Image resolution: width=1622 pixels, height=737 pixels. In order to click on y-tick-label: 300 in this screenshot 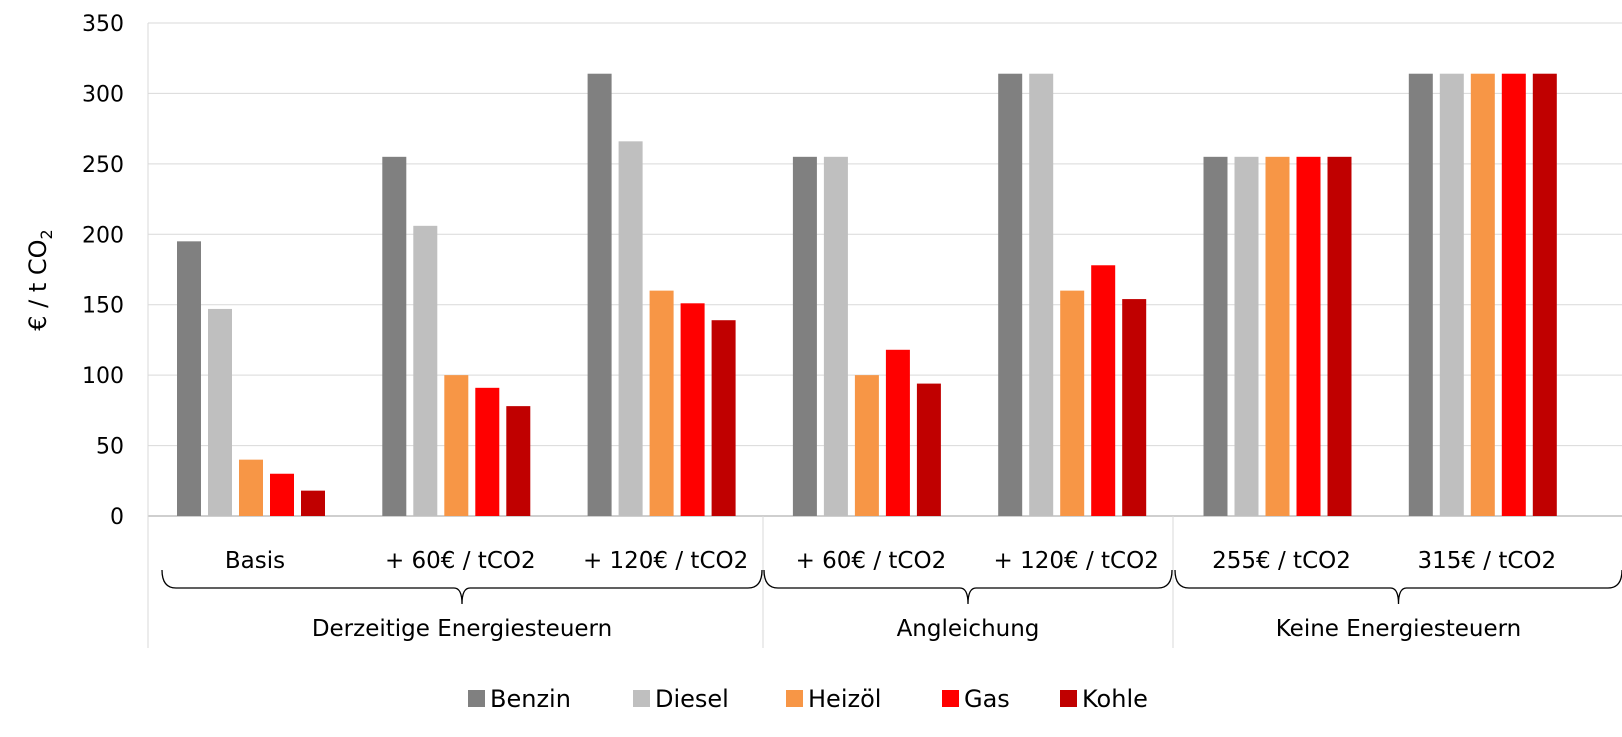, I will do `click(103, 94)`.